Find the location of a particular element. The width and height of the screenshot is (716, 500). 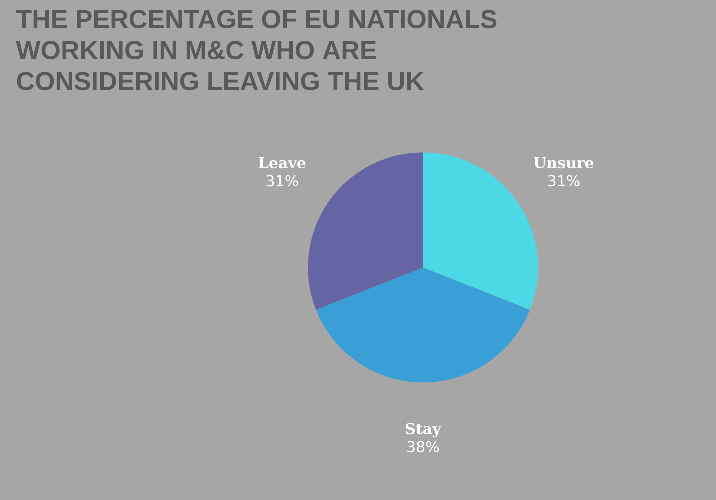

slice-label: Leave is located at coordinates (282, 163).